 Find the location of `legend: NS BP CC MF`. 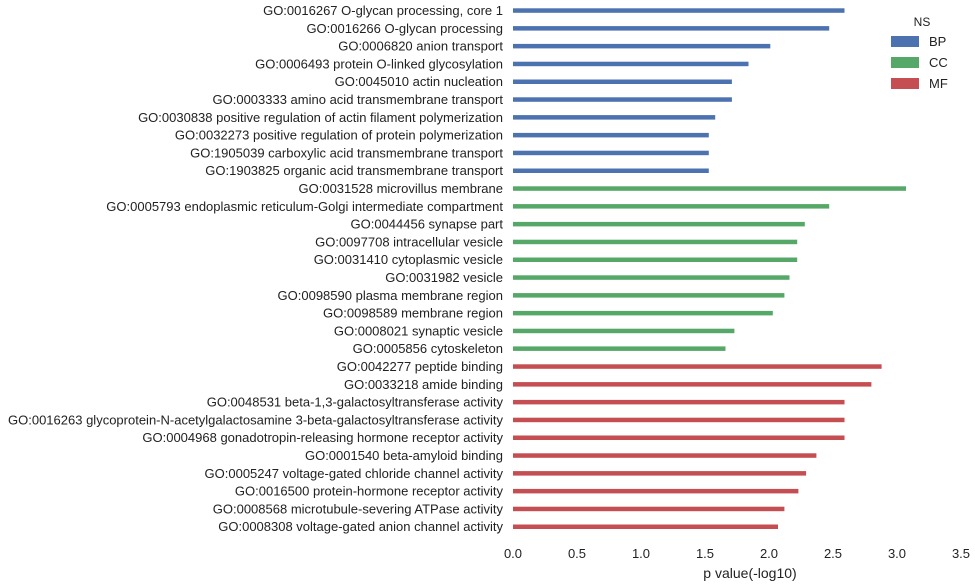

legend: NS BP CC MF is located at coordinates (919, 53).